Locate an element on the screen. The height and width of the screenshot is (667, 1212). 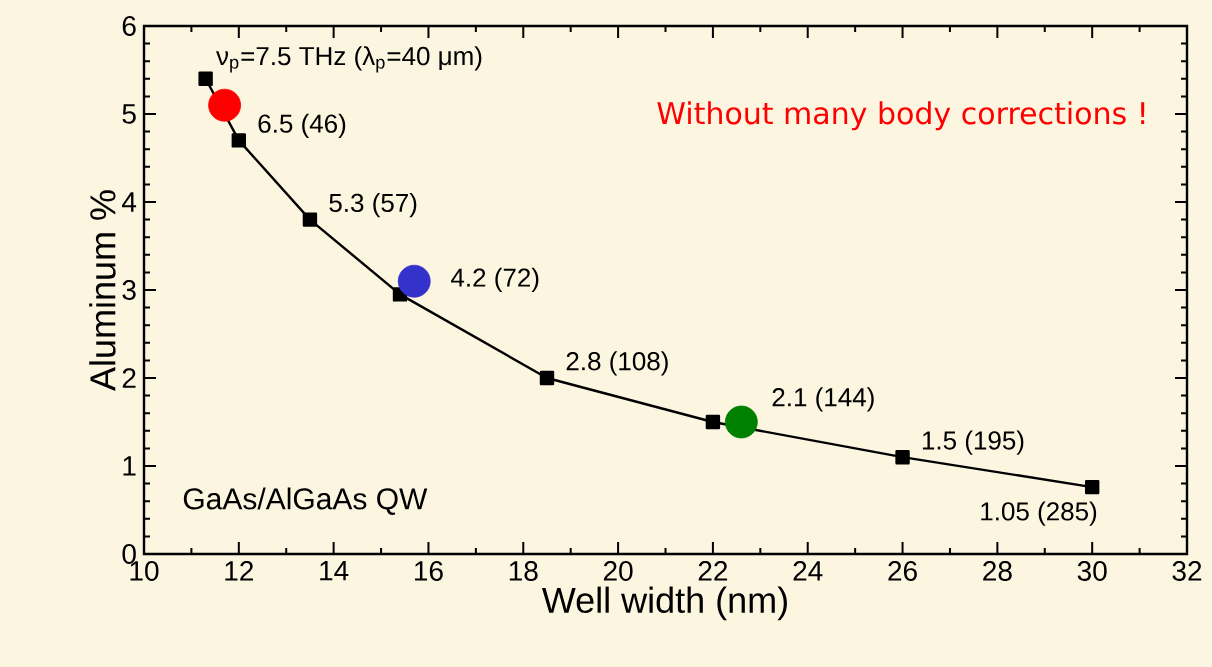
x-tick-label: 32 is located at coordinates (1187, 571).